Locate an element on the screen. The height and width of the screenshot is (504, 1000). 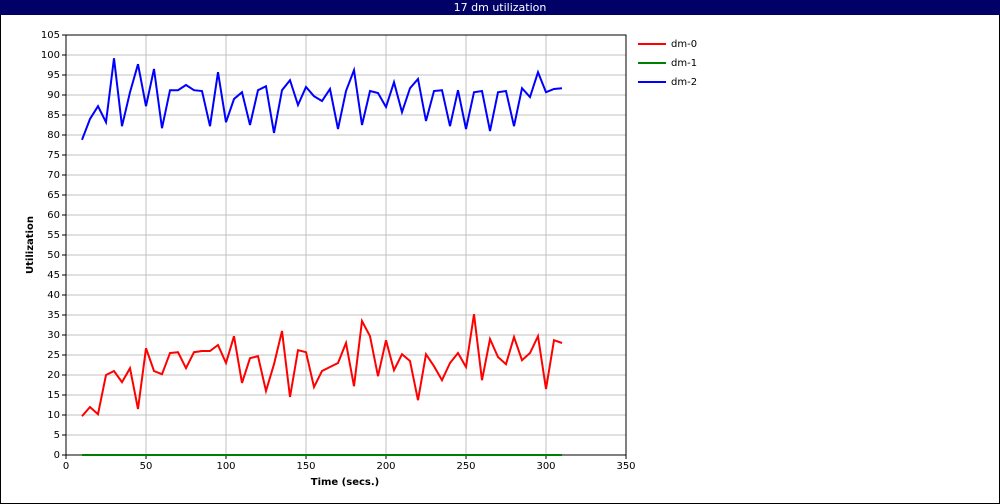
y-axis-title: Utilization is located at coordinates (30, 245).